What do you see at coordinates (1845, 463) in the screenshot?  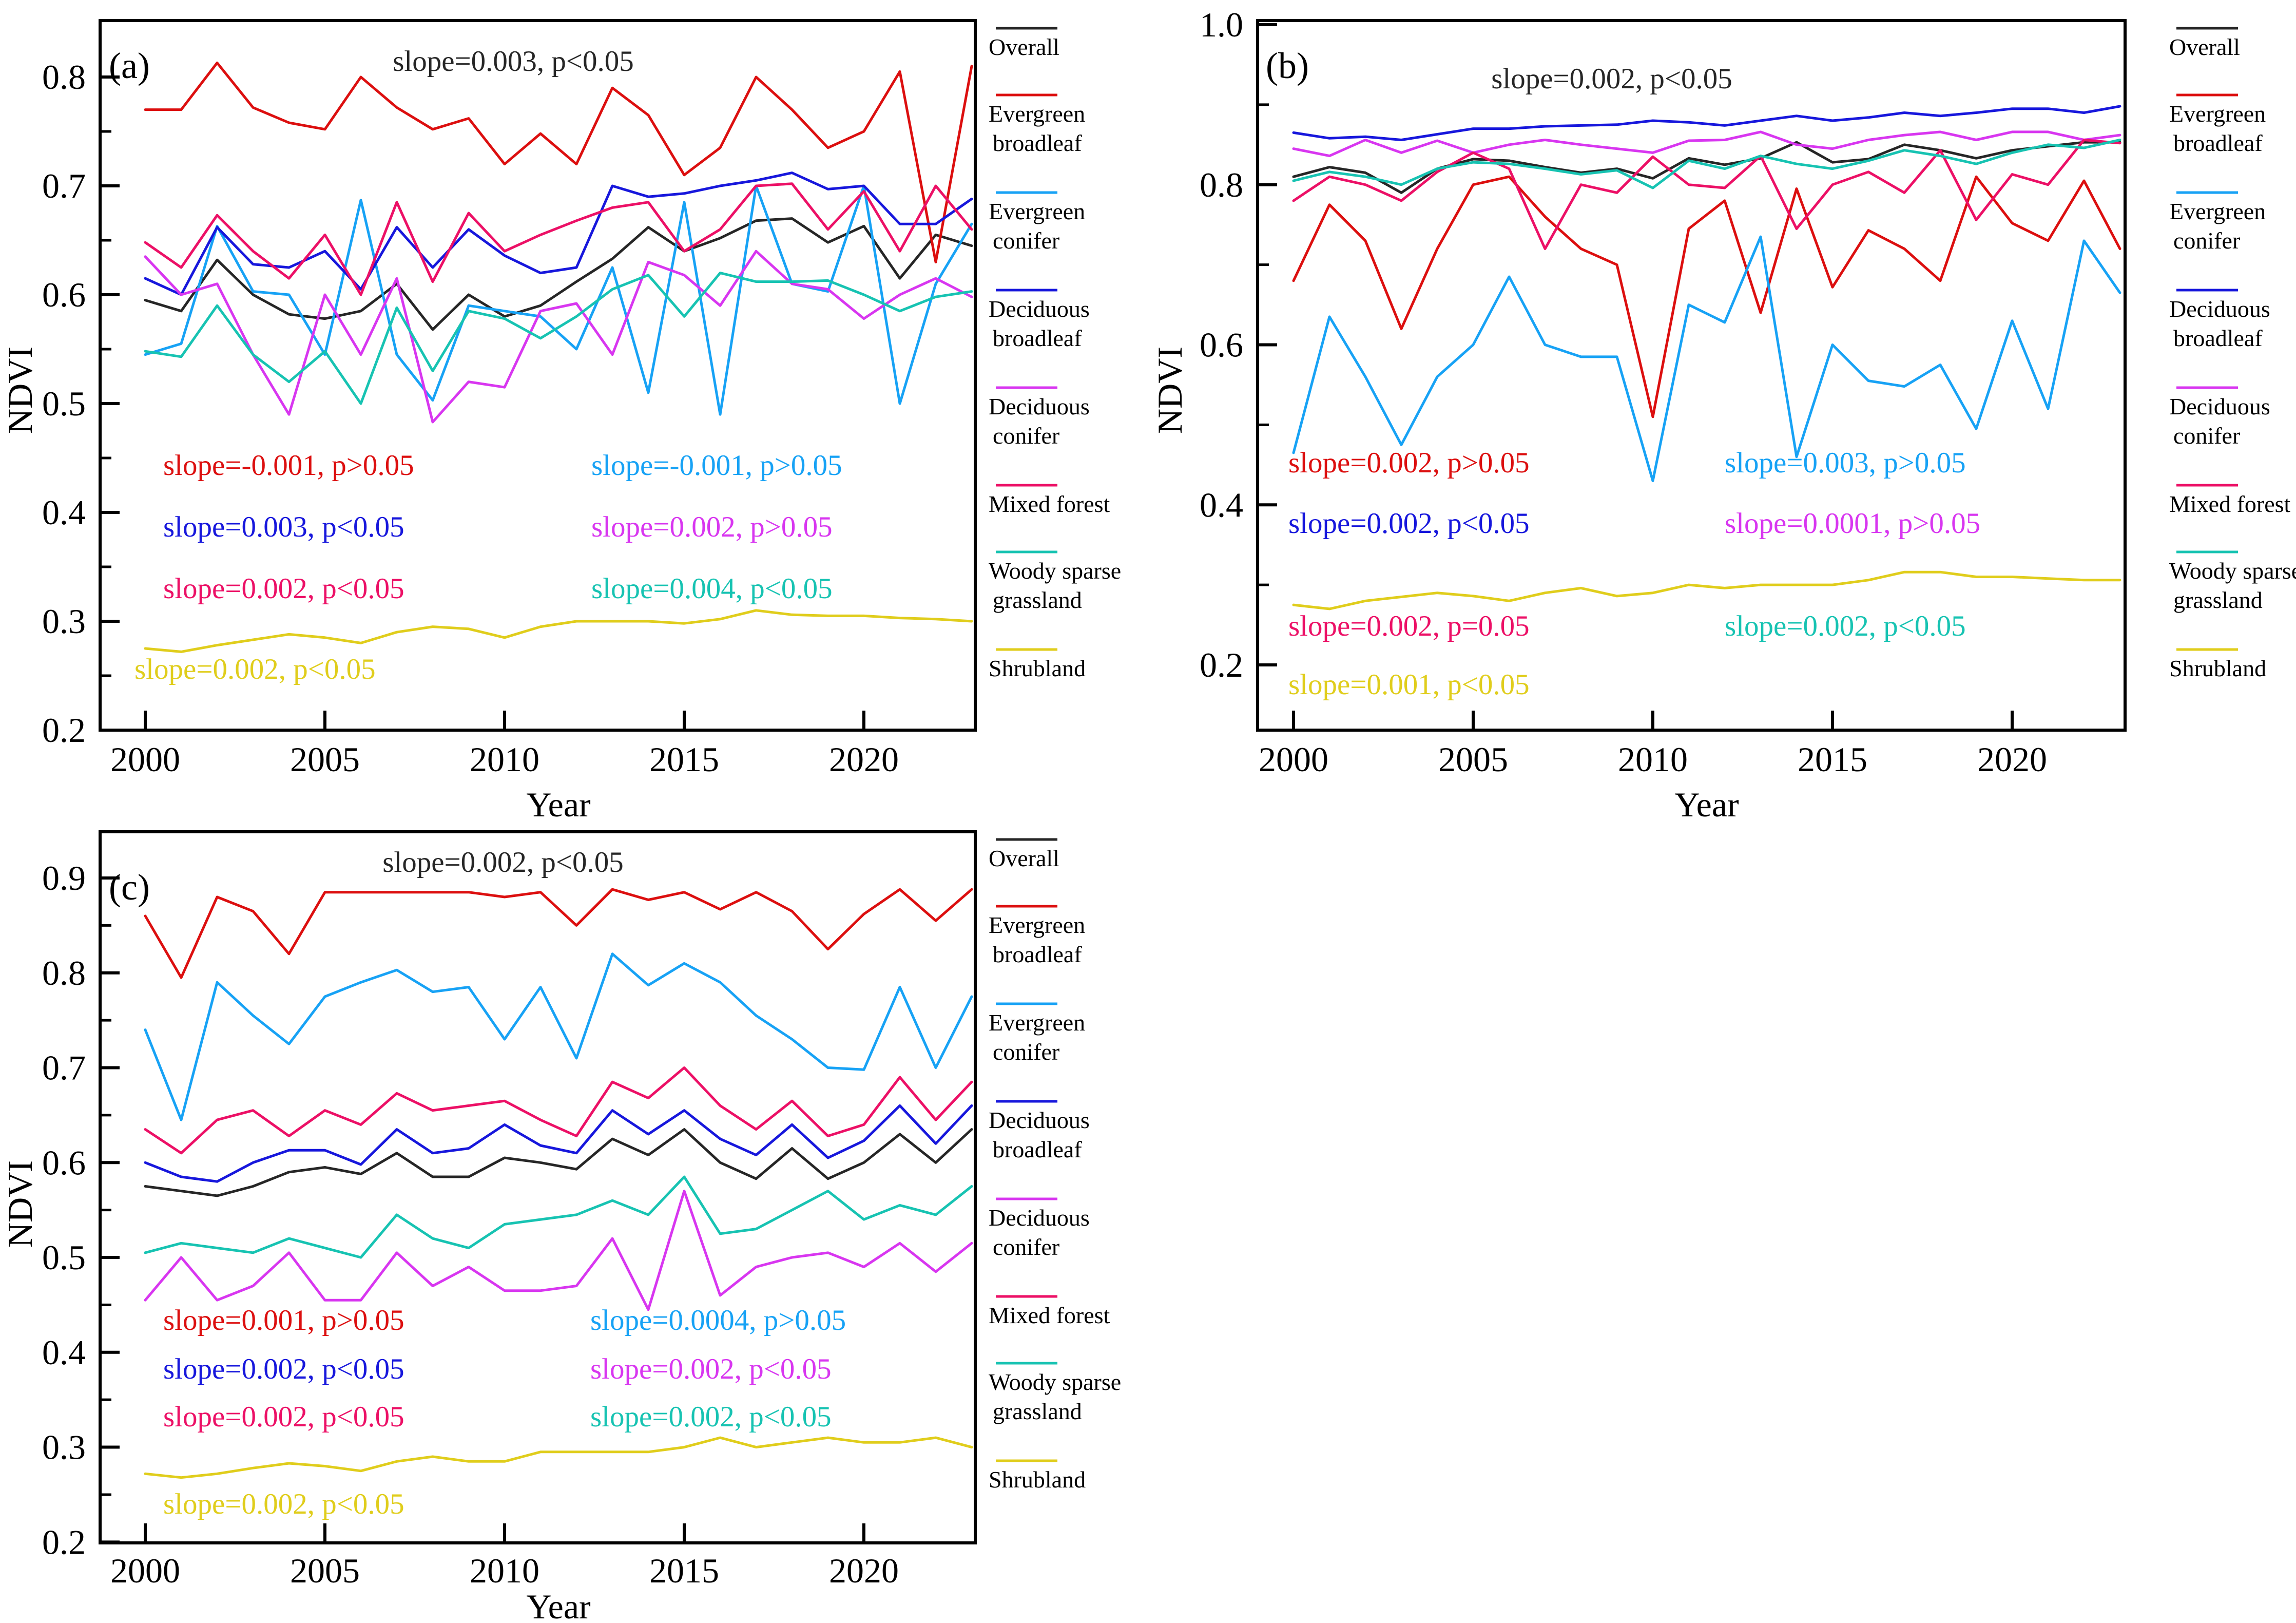 I see `slope-annotation: slope=0.003, p>0.05` at bounding box center [1845, 463].